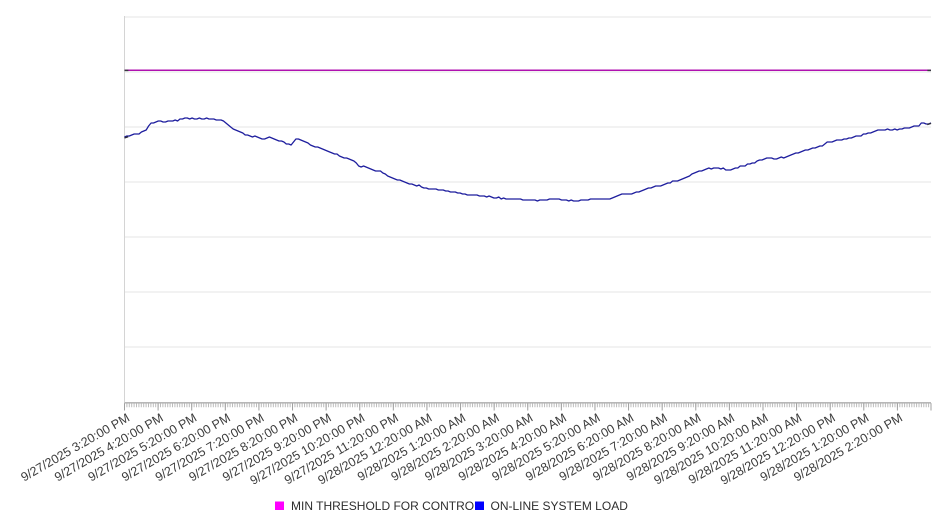 This screenshot has height=526, width=946. Describe the element at coordinates (386, 506) in the screenshot. I see `svg-text: MIN THRESHOLD FOR CONTROL` at that location.